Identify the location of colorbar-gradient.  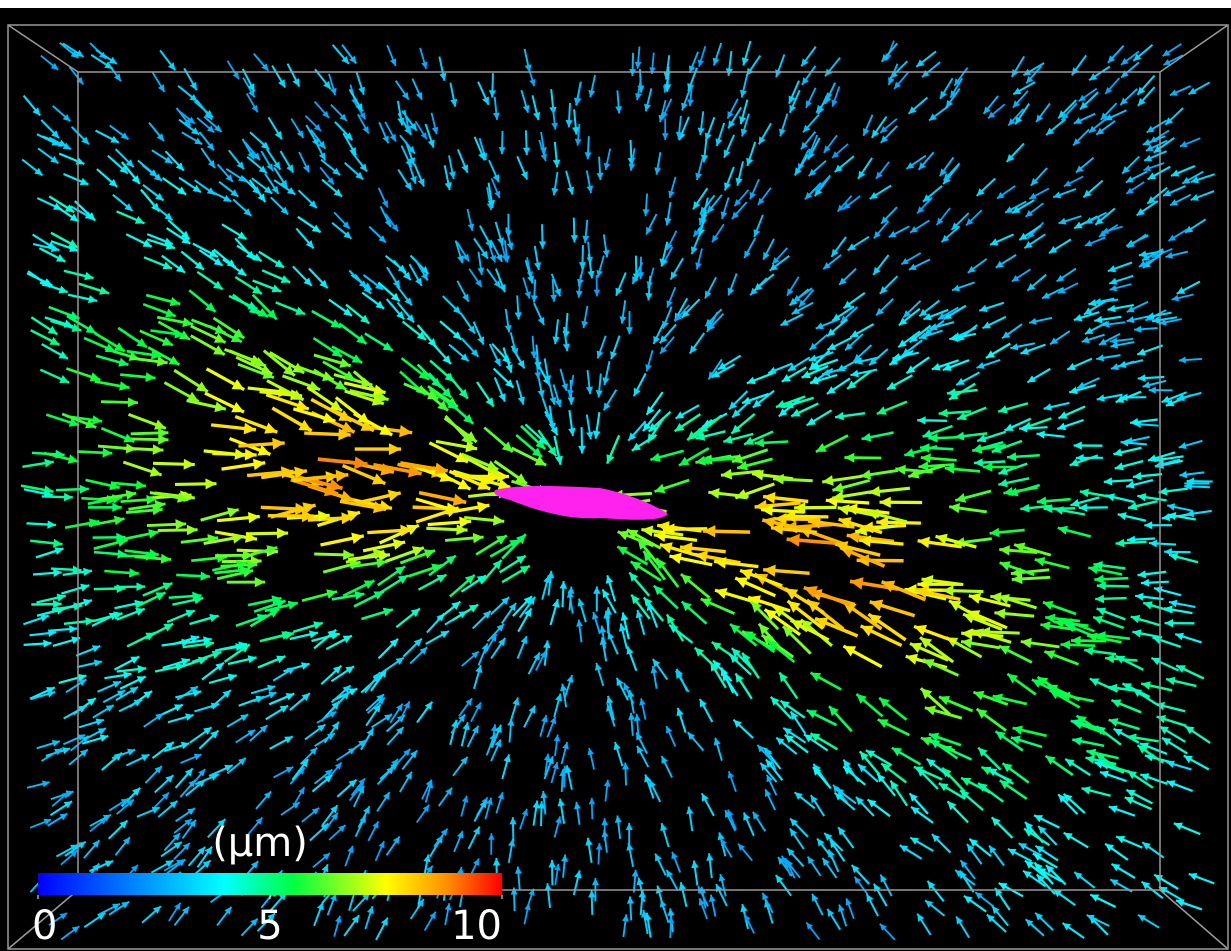
(270, 884).